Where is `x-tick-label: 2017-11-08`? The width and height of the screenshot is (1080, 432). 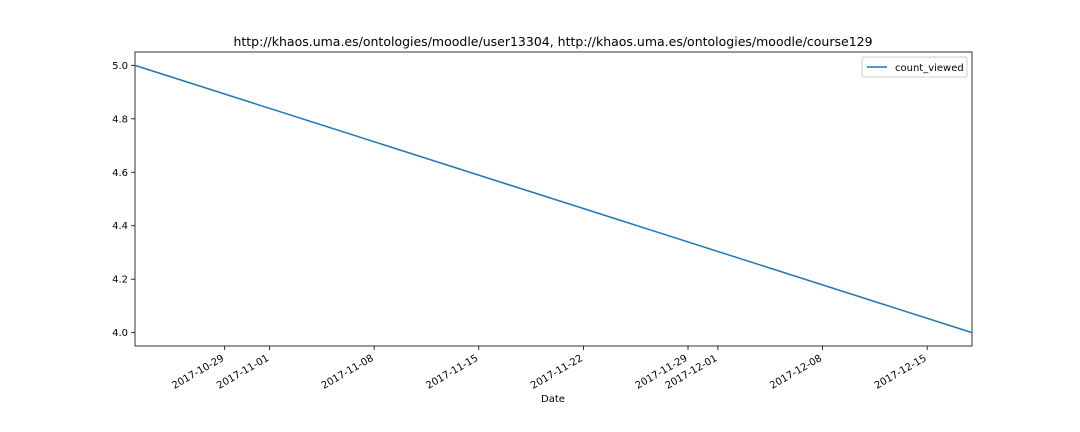 x-tick-label: 2017-11-08 is located at coordinates (348, 372).